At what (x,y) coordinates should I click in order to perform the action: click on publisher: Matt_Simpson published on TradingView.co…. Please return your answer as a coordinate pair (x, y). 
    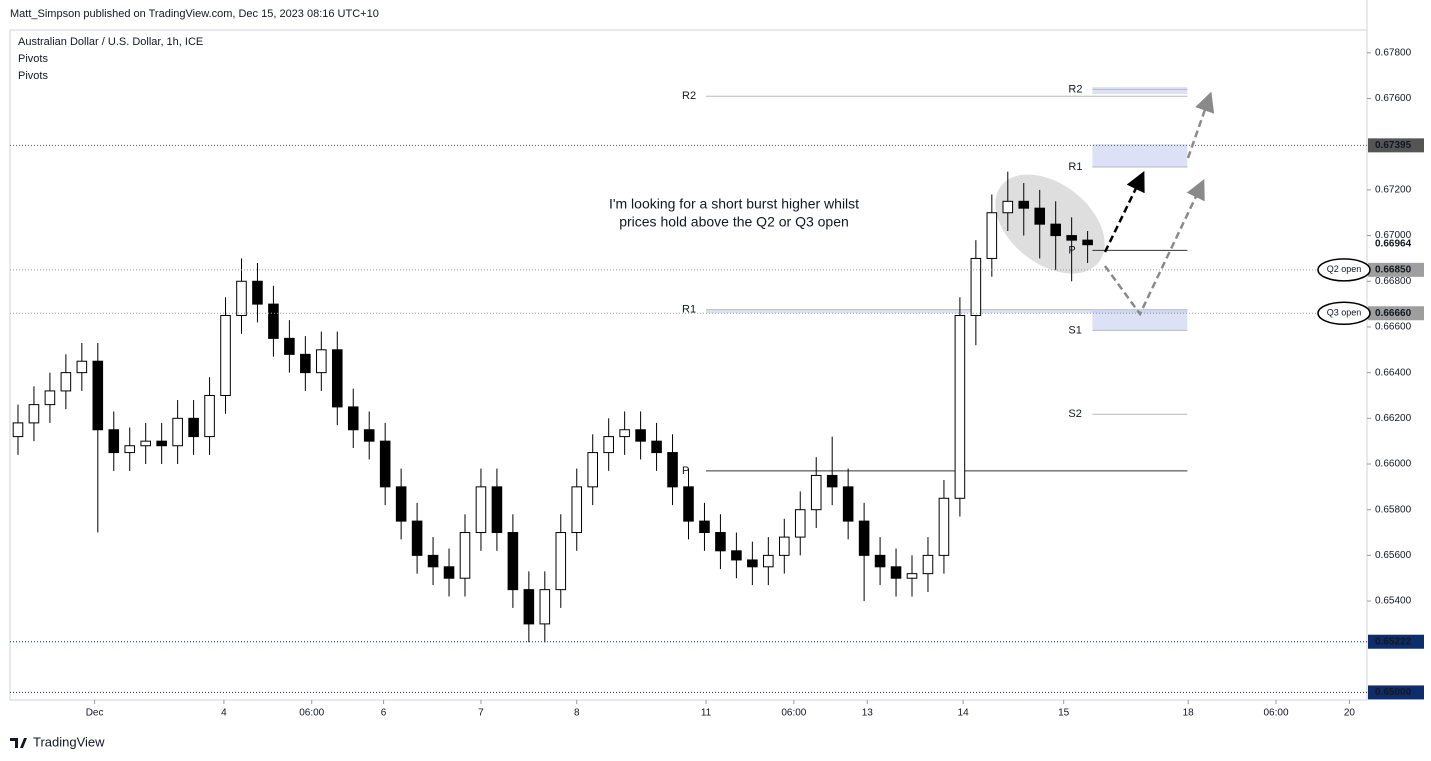
    Looking at the image, I should click on (194, 14).